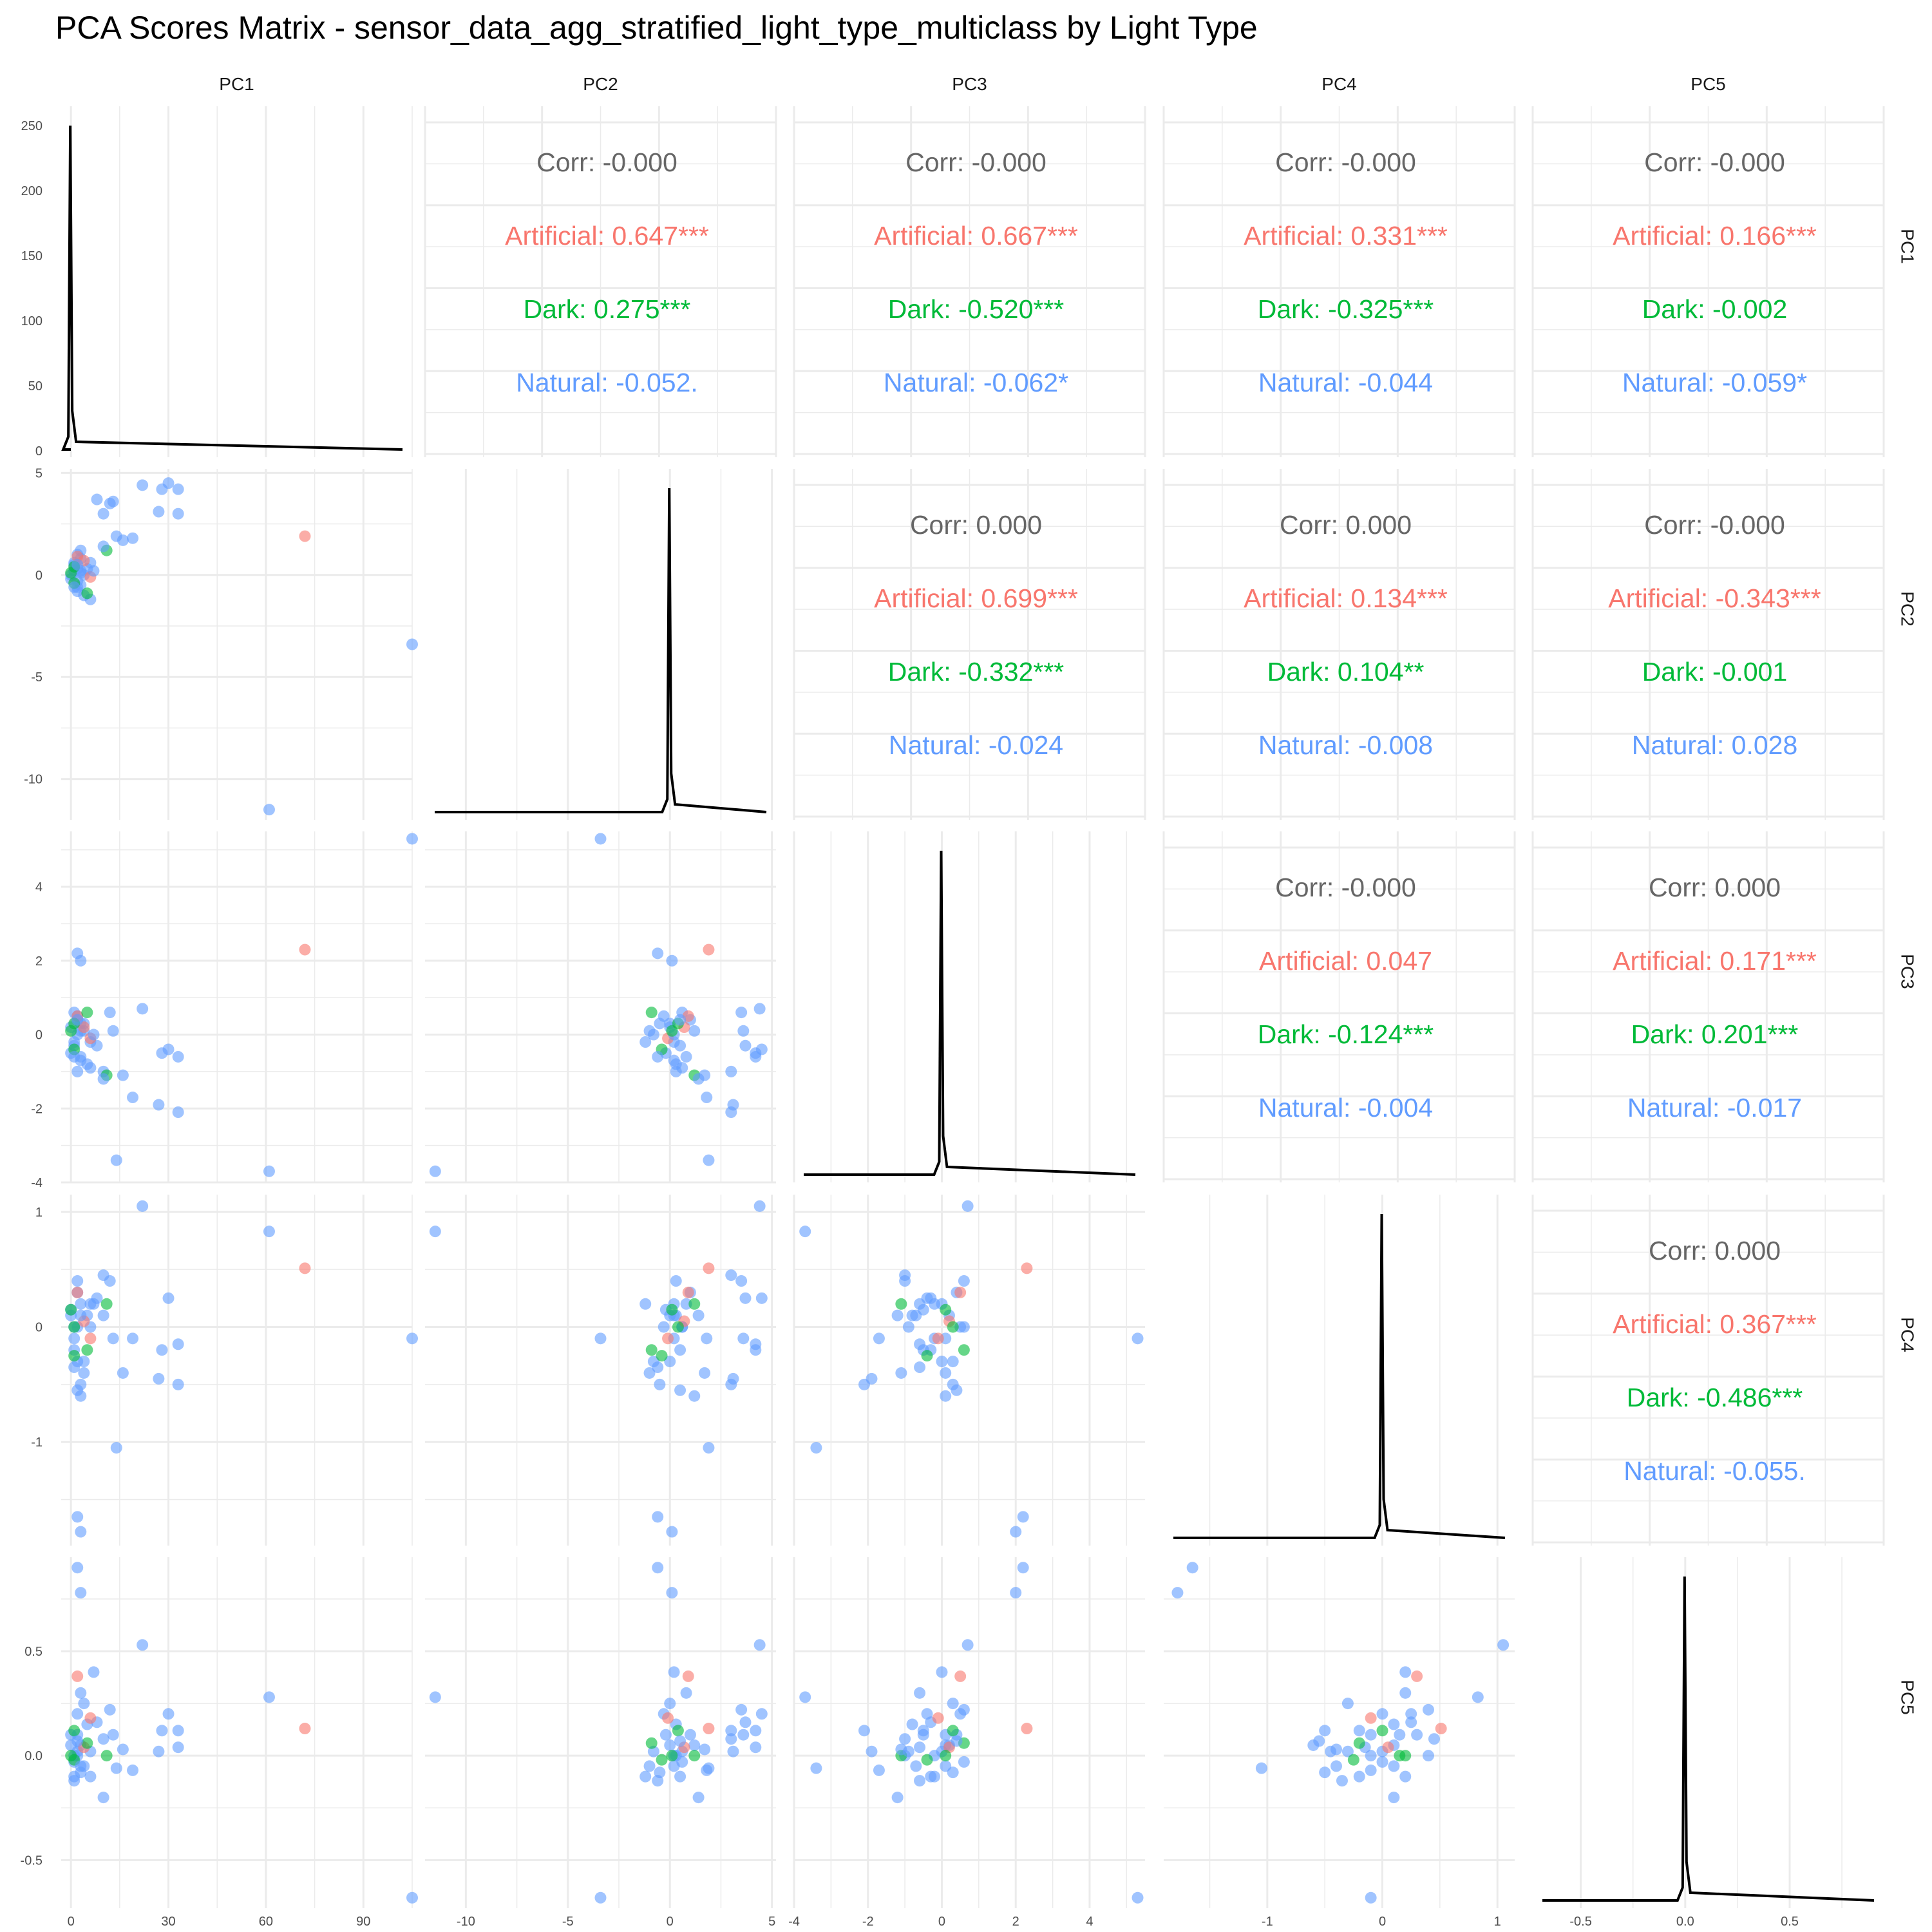 This screenshot has height=1932, width=1932. What do you see at coordinates (601, 84) in the screenshot?
I see `column-strip-pc2: PC2` at bounding box center [601, 84].